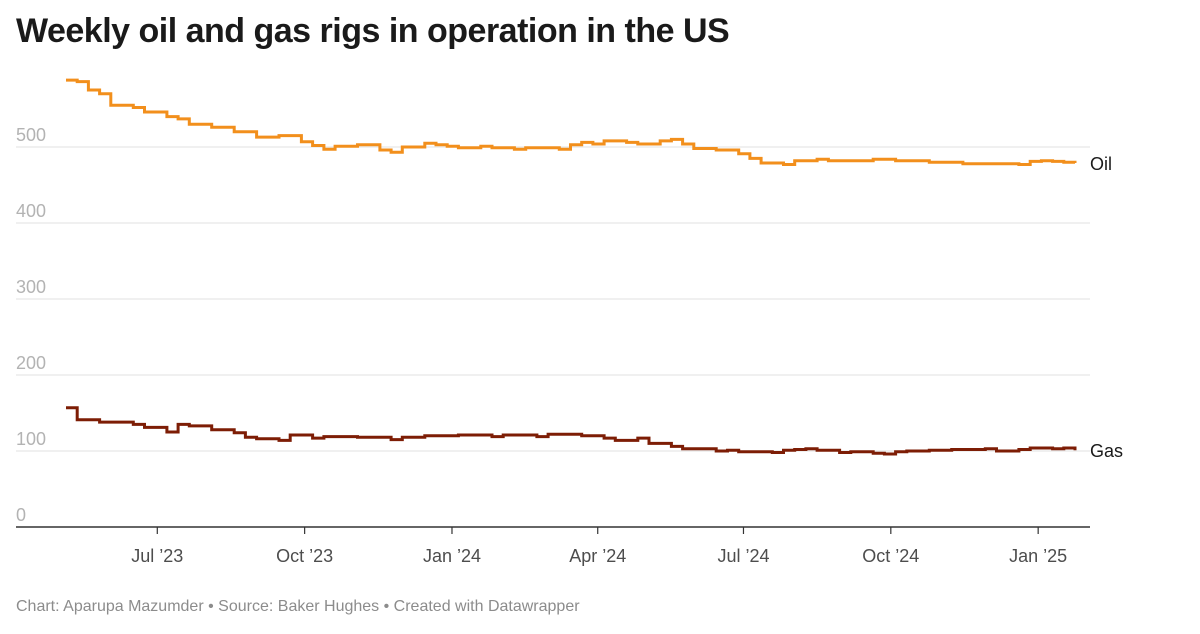 Image resolution: width=1200 pixels, height=634 pixels. What do you see at coordinates (31, 325) in the screenshot?
I see `y-axis-ticks: 0 100 200 300 400 500` at bounding box center [31, 325].